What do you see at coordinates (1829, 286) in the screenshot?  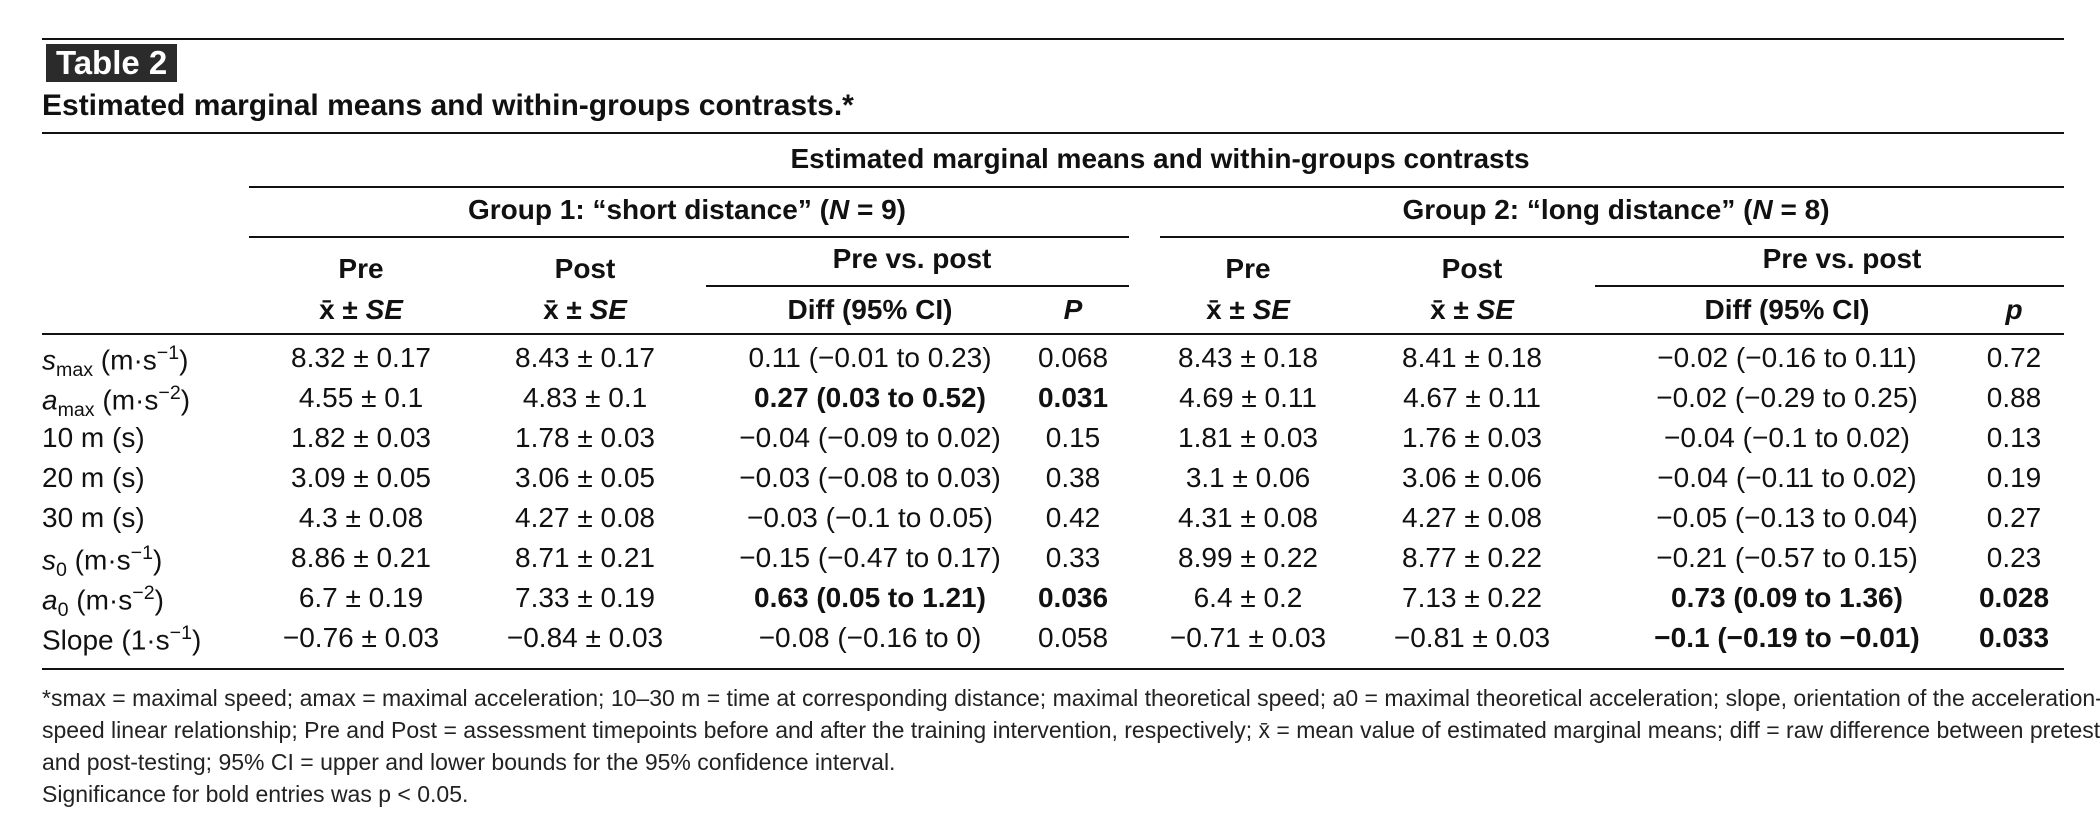 I see `g2-prepost-rule` at bounding box center [1829, 286].